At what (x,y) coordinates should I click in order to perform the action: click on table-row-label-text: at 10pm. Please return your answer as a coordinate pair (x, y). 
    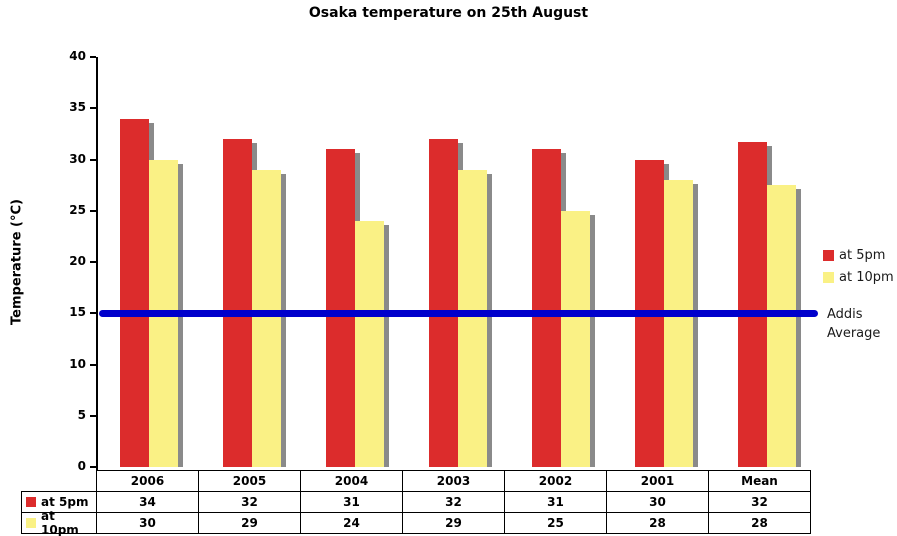
    Looking at the image, I should click on (60, 522).